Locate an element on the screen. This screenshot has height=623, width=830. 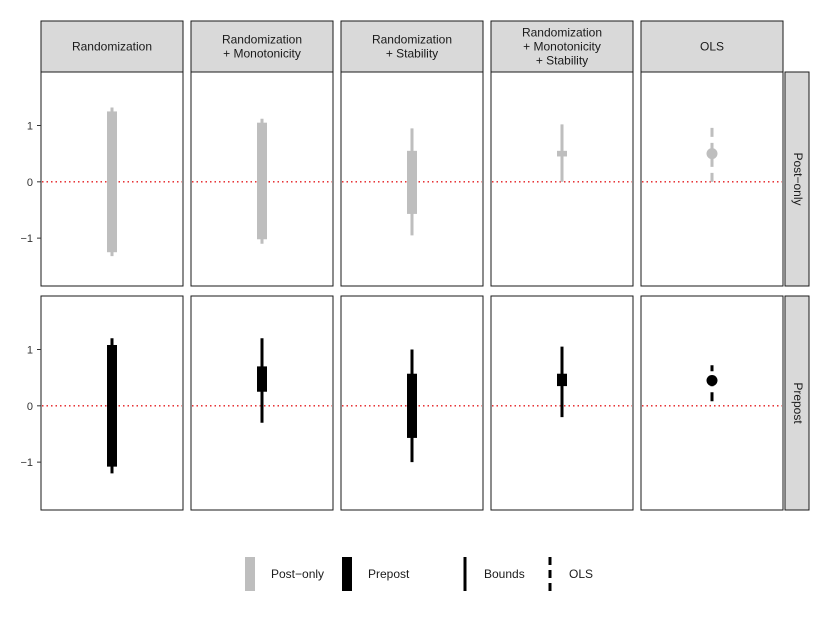
column-strip-label: OLS is located at coordinates (712, 47).